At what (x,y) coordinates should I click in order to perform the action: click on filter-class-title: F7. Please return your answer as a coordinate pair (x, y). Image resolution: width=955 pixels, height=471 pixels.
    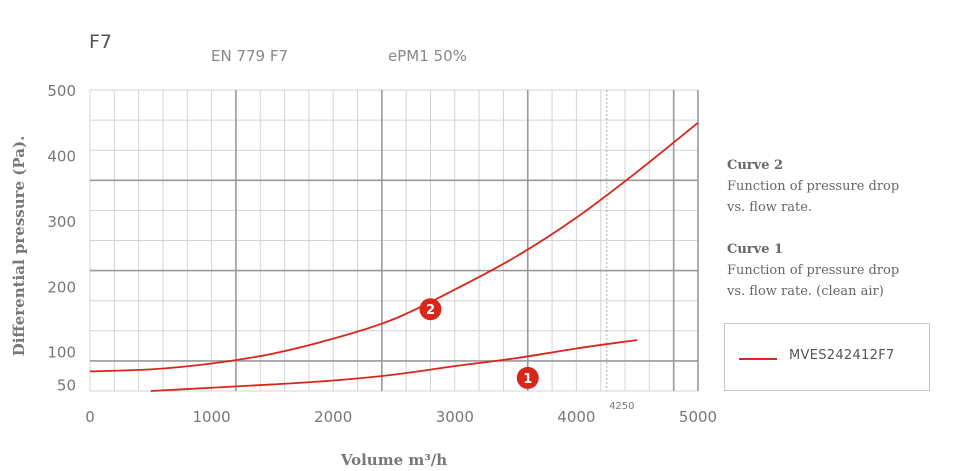
    Looking at the image, I should click on (100, 42).